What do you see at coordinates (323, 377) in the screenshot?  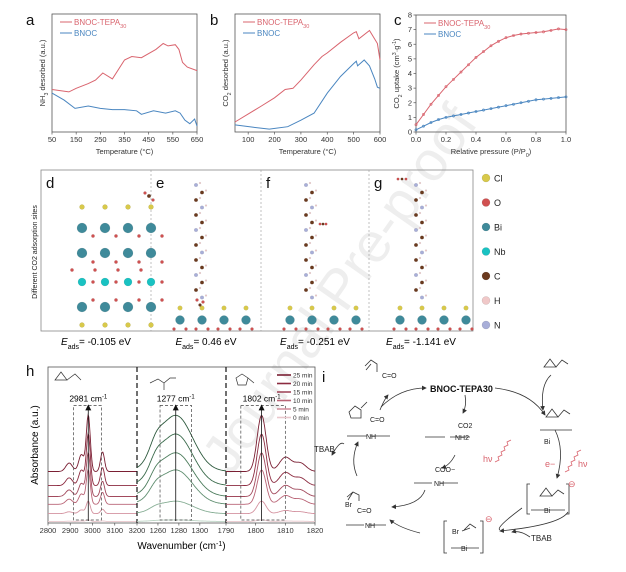 I see `panel-label-i: i` at bounding box center [323, 377].